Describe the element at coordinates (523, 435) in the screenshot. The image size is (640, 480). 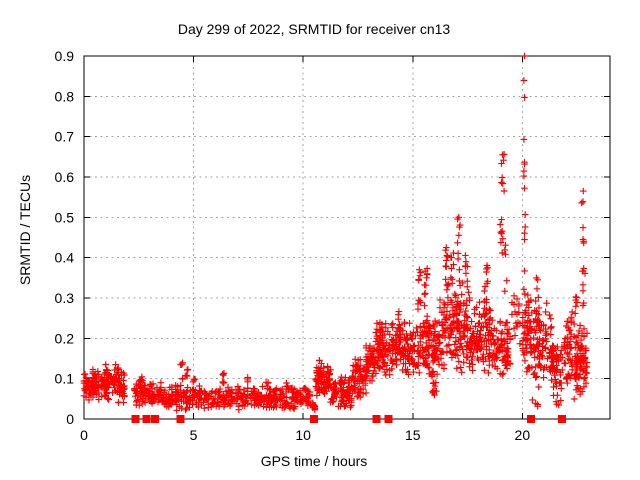
I see `x-tick-label: 20` at that location.